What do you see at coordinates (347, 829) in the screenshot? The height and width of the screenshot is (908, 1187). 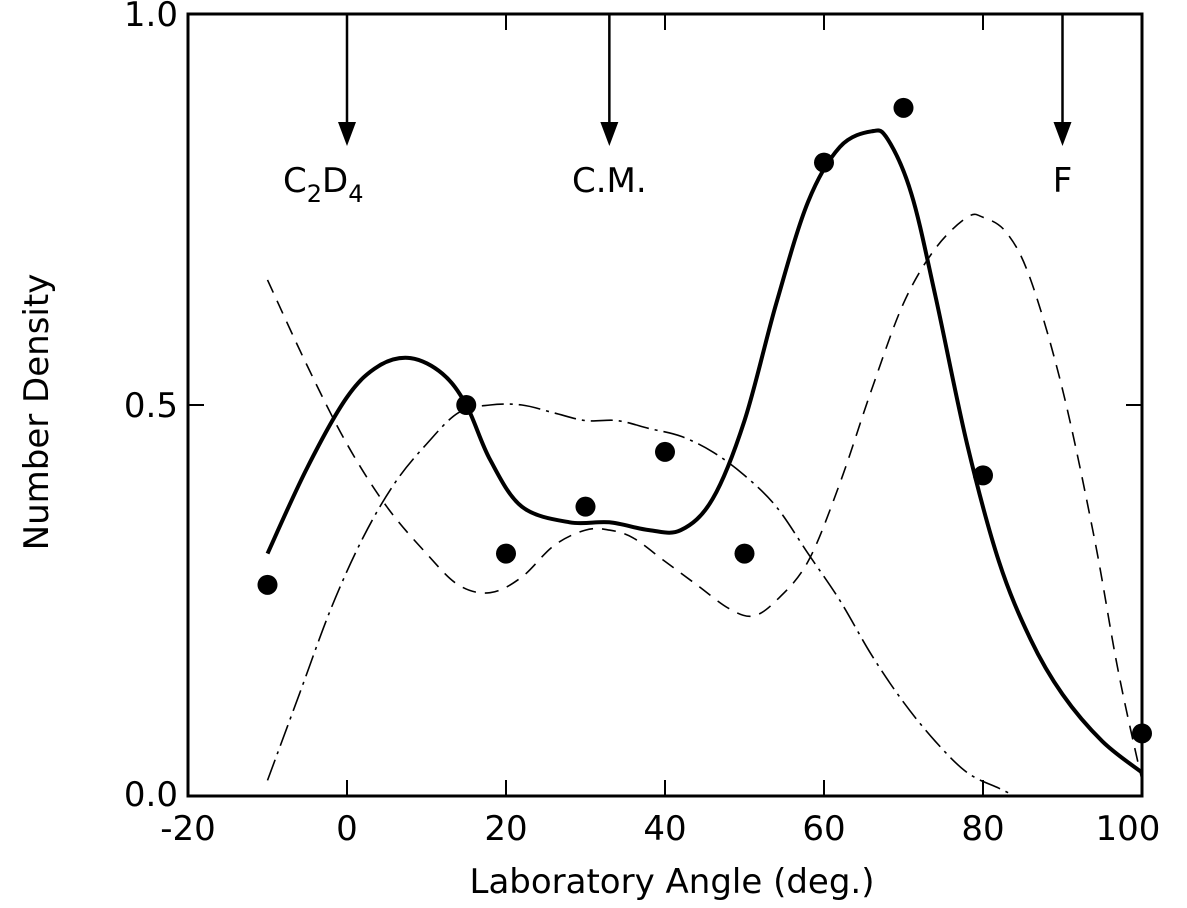 I see `x-tick-label: 0` at bounding box center [347, 829].